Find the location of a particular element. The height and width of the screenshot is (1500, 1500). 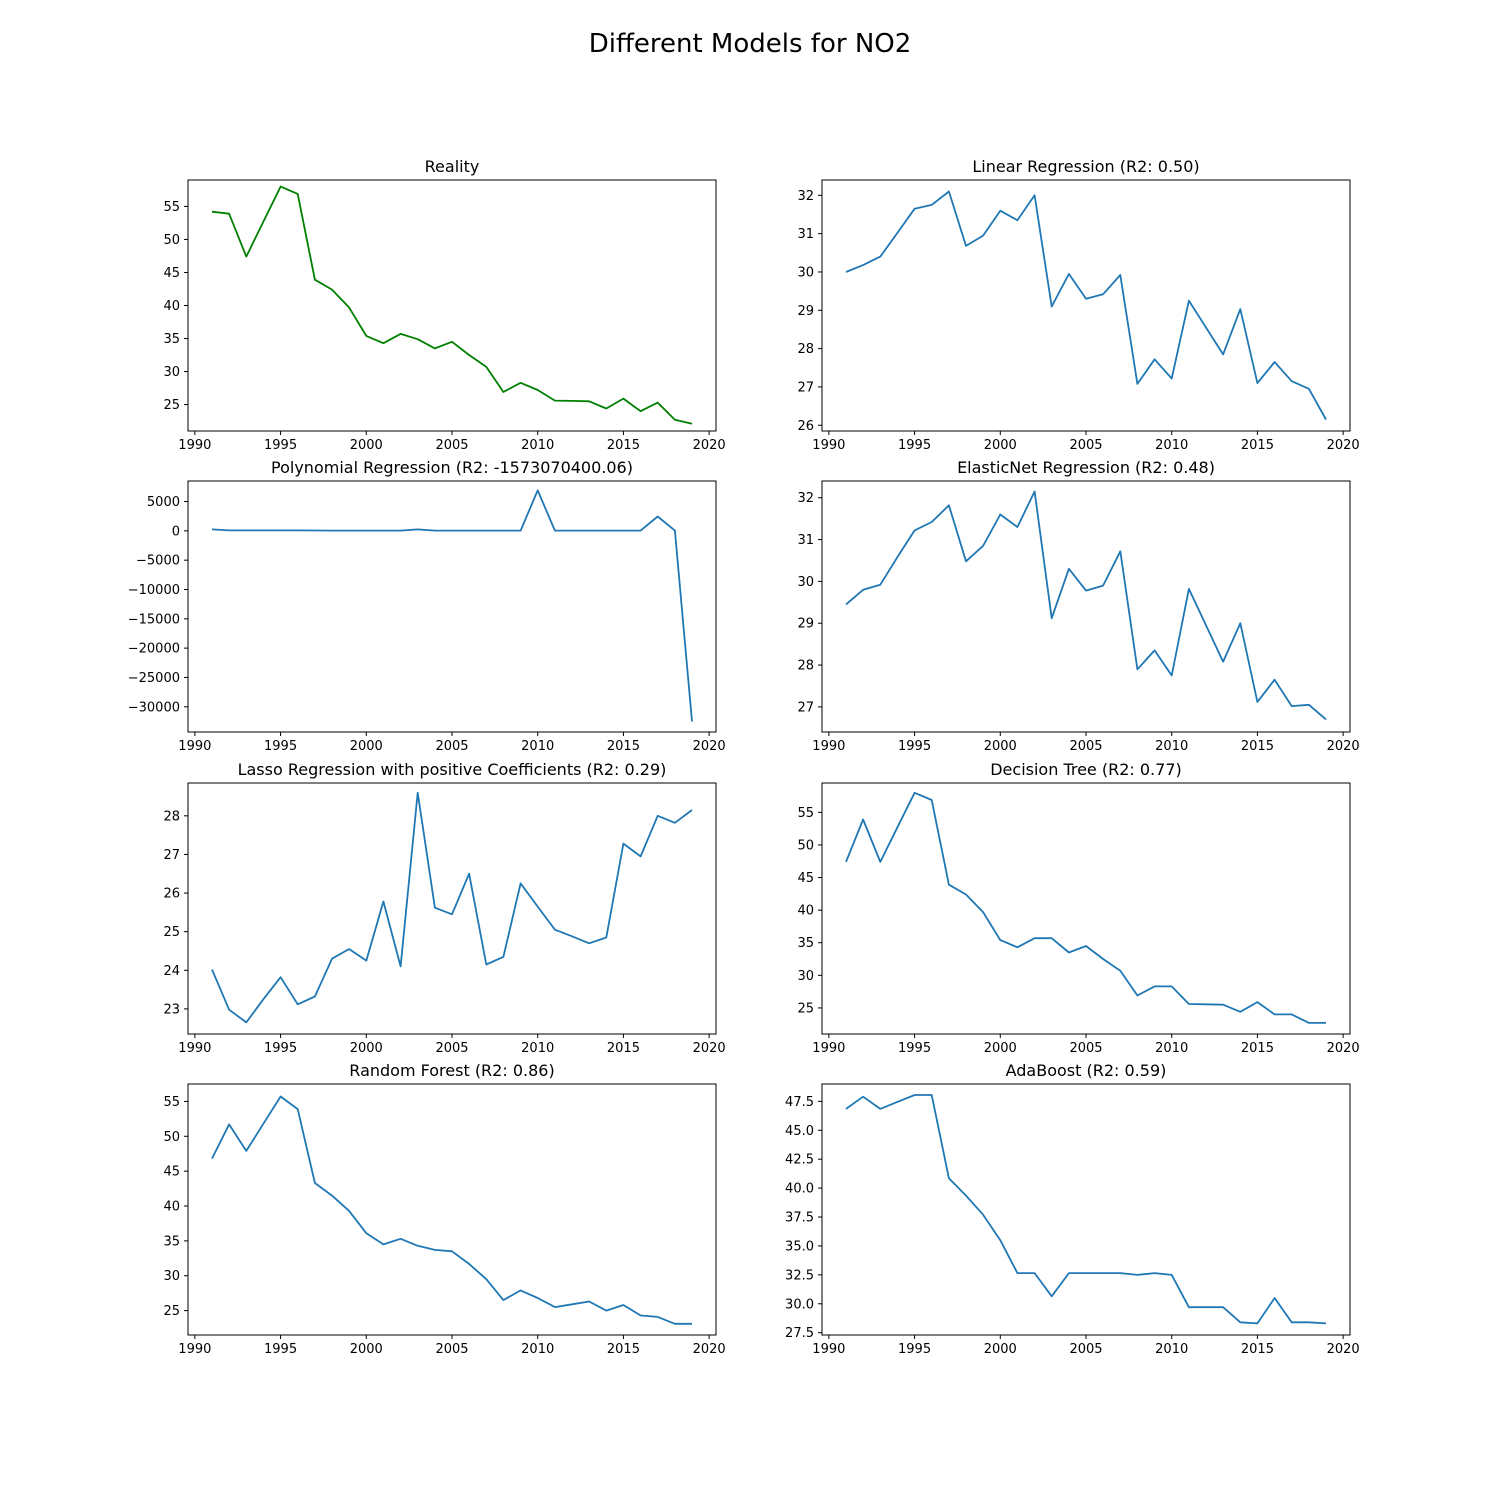

y-tick-label: 35.0 is located at coordinates (799, 1246).